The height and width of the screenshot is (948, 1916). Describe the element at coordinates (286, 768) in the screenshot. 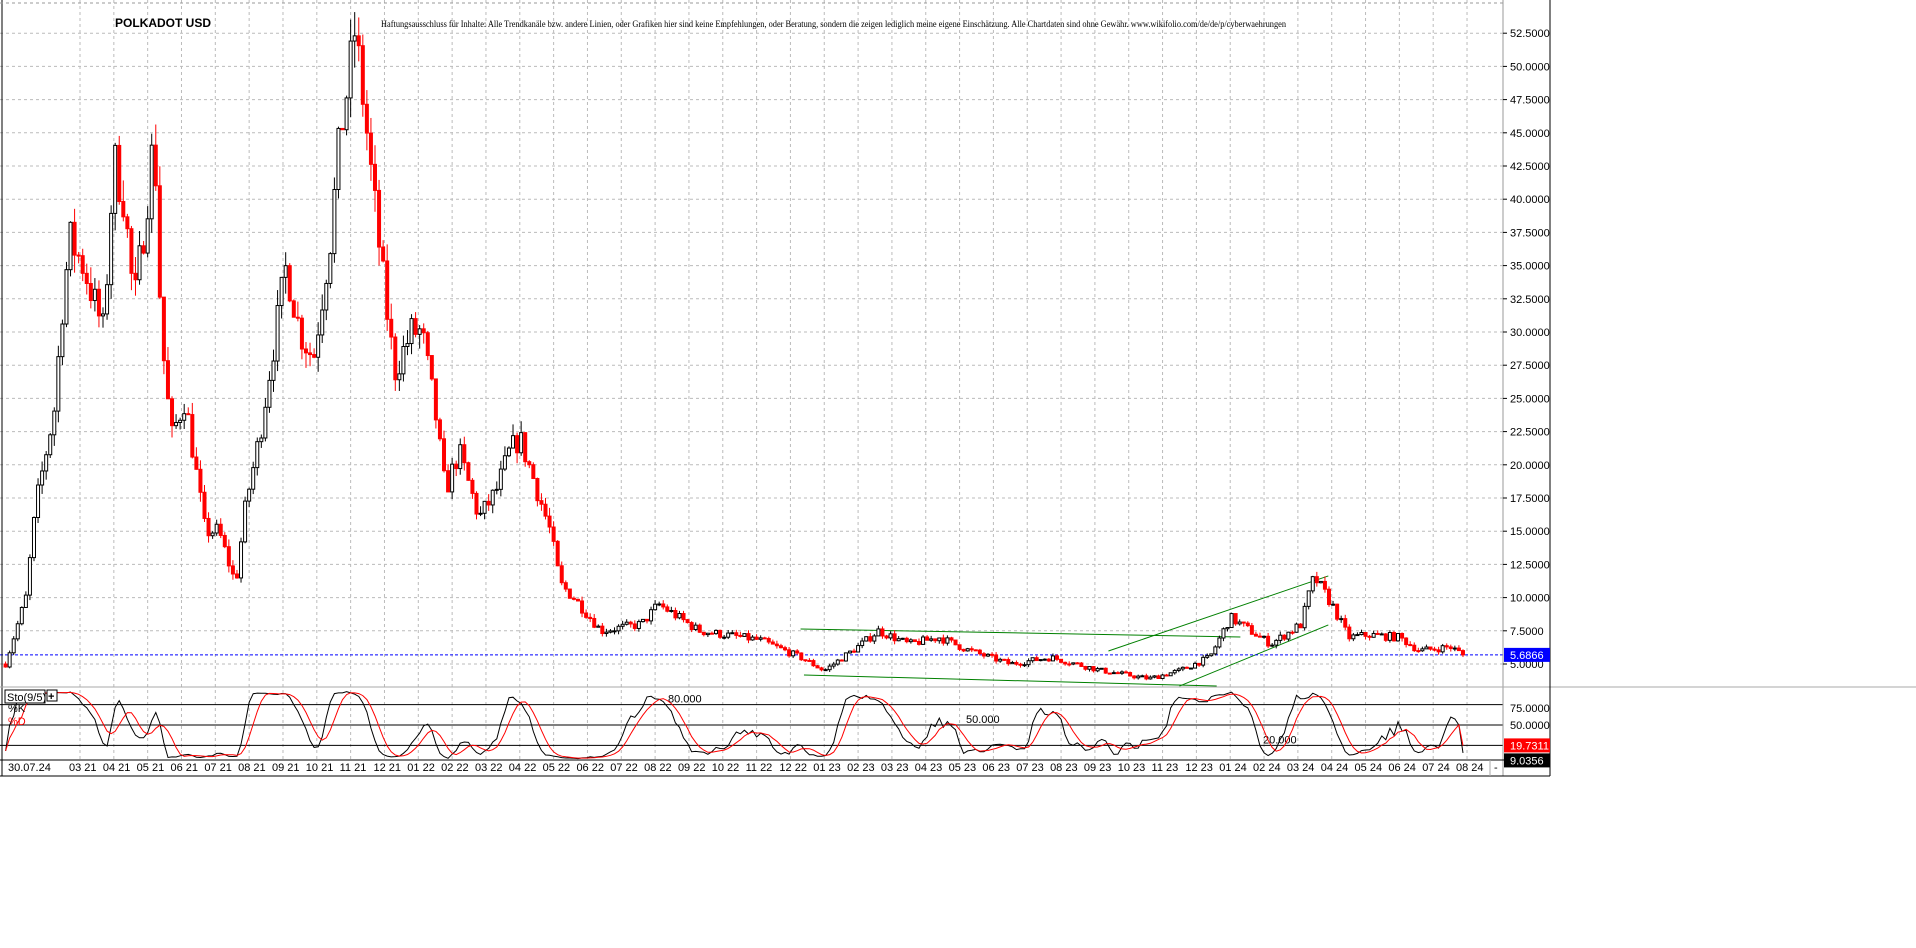

I see `x-tick-label: 09 21` at that location.